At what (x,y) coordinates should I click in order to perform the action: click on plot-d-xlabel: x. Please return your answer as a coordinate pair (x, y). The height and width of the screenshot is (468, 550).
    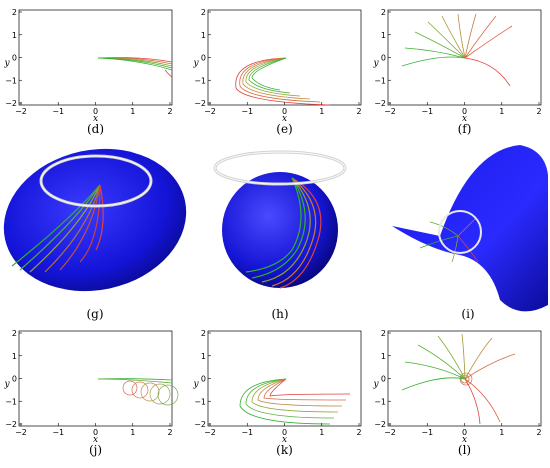
    Looking at the image, I should click on (95, 119).